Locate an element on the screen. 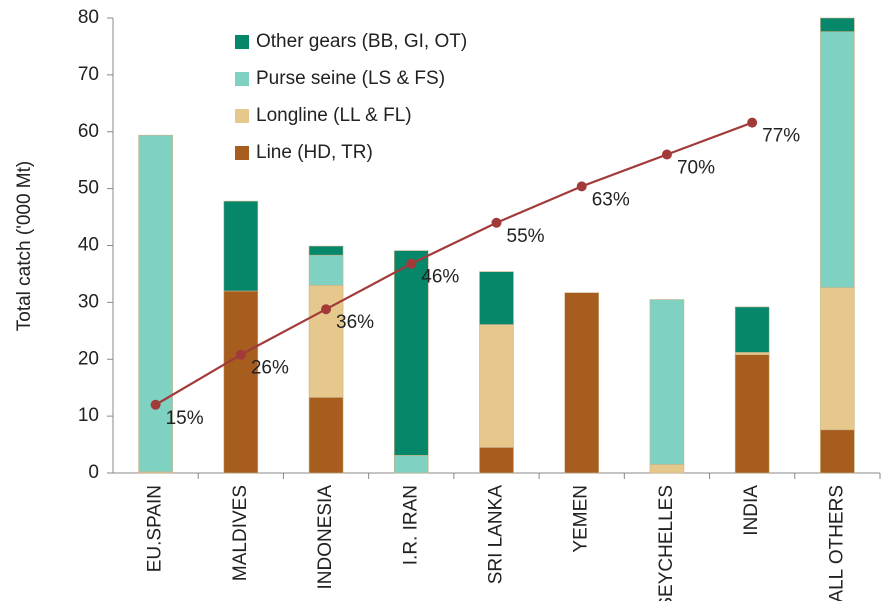 The width and height of the screenshot is (890, 606). x-tick-label: INDONESIA is located at coordinates (325, 537).